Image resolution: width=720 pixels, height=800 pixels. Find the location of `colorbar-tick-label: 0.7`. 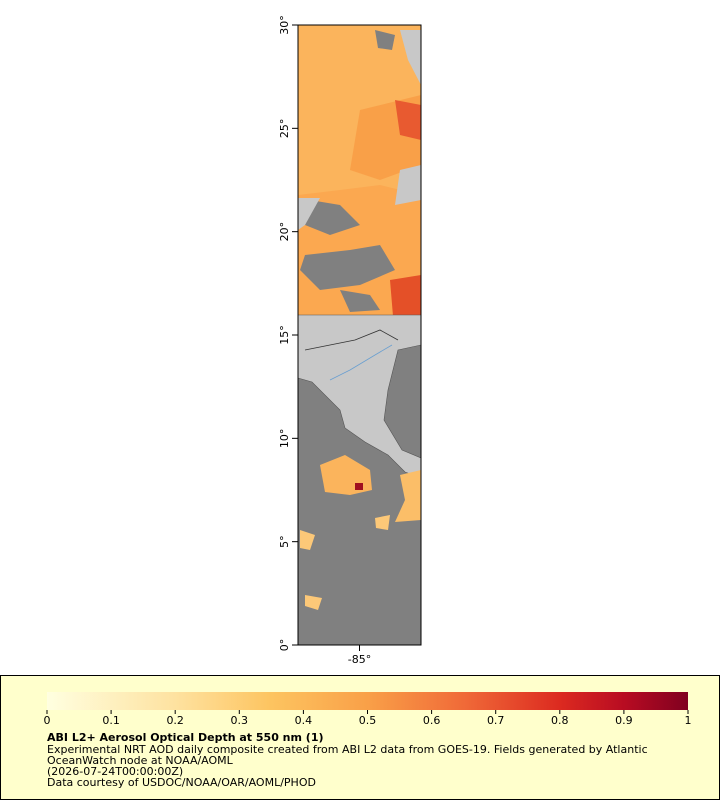

colorbar-tick-label: 0.7 is located at coordinates (496, 720).